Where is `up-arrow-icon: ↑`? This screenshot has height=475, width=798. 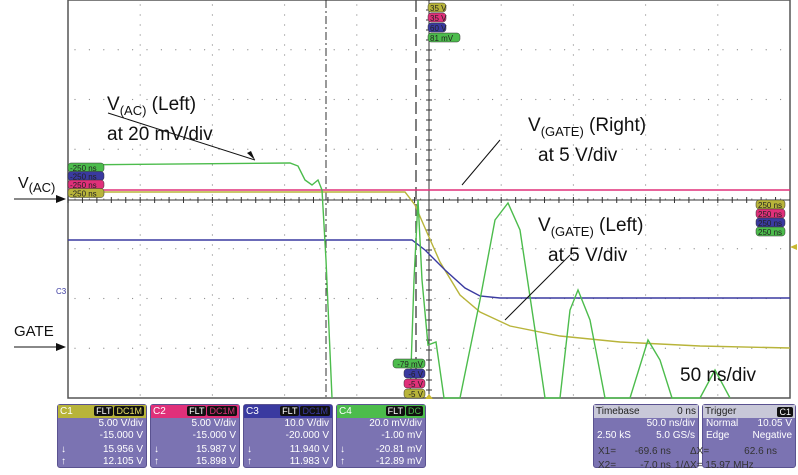
up-arrow-icon: ↑ is located at coordinates (156, 461).